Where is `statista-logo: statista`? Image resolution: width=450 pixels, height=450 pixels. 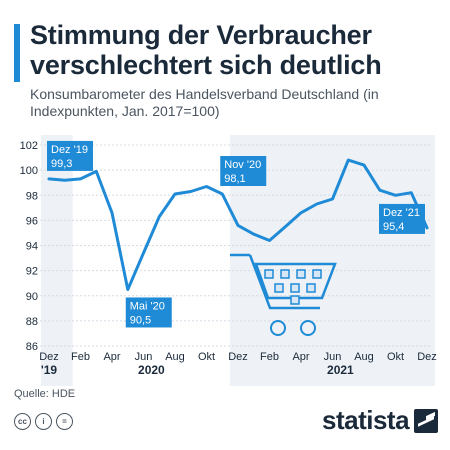
statista-logo: statista is located at coordinates (380, 420).